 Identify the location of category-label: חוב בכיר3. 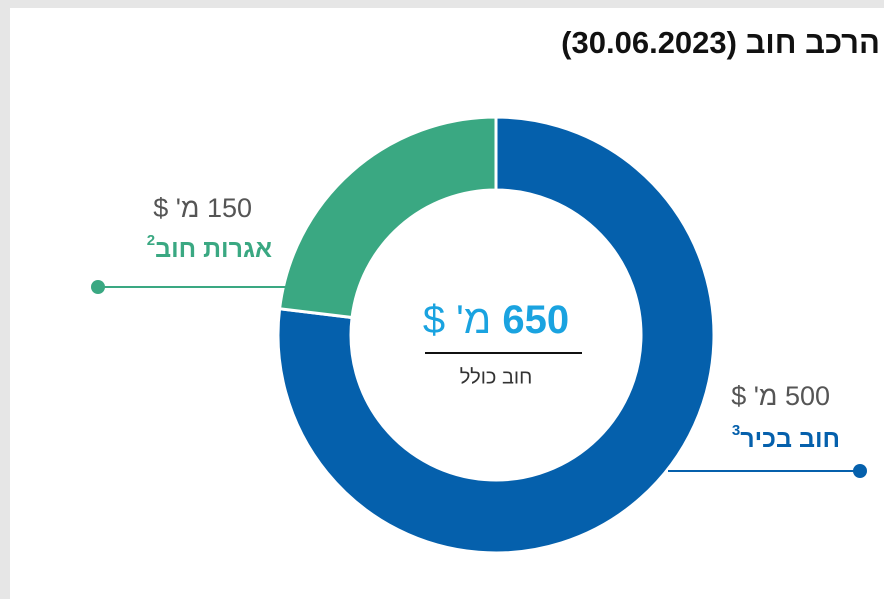
(786, 437).